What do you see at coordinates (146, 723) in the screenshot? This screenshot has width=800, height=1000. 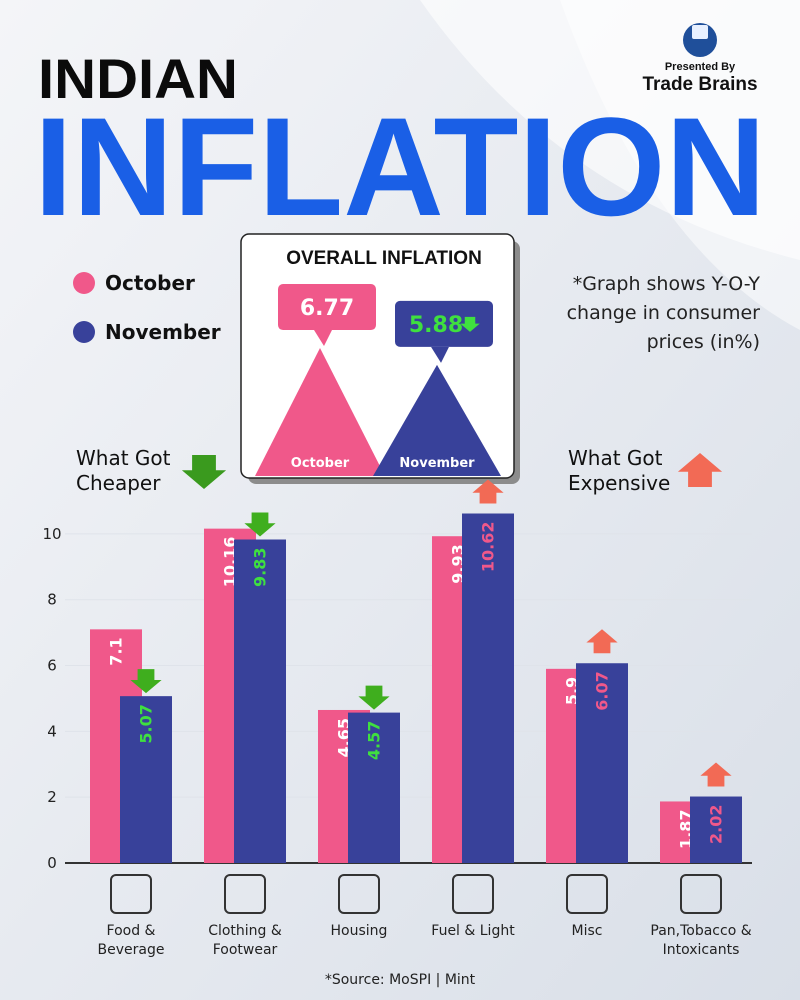 I see `value-label: 5.07` at bounding box center [146, 723].